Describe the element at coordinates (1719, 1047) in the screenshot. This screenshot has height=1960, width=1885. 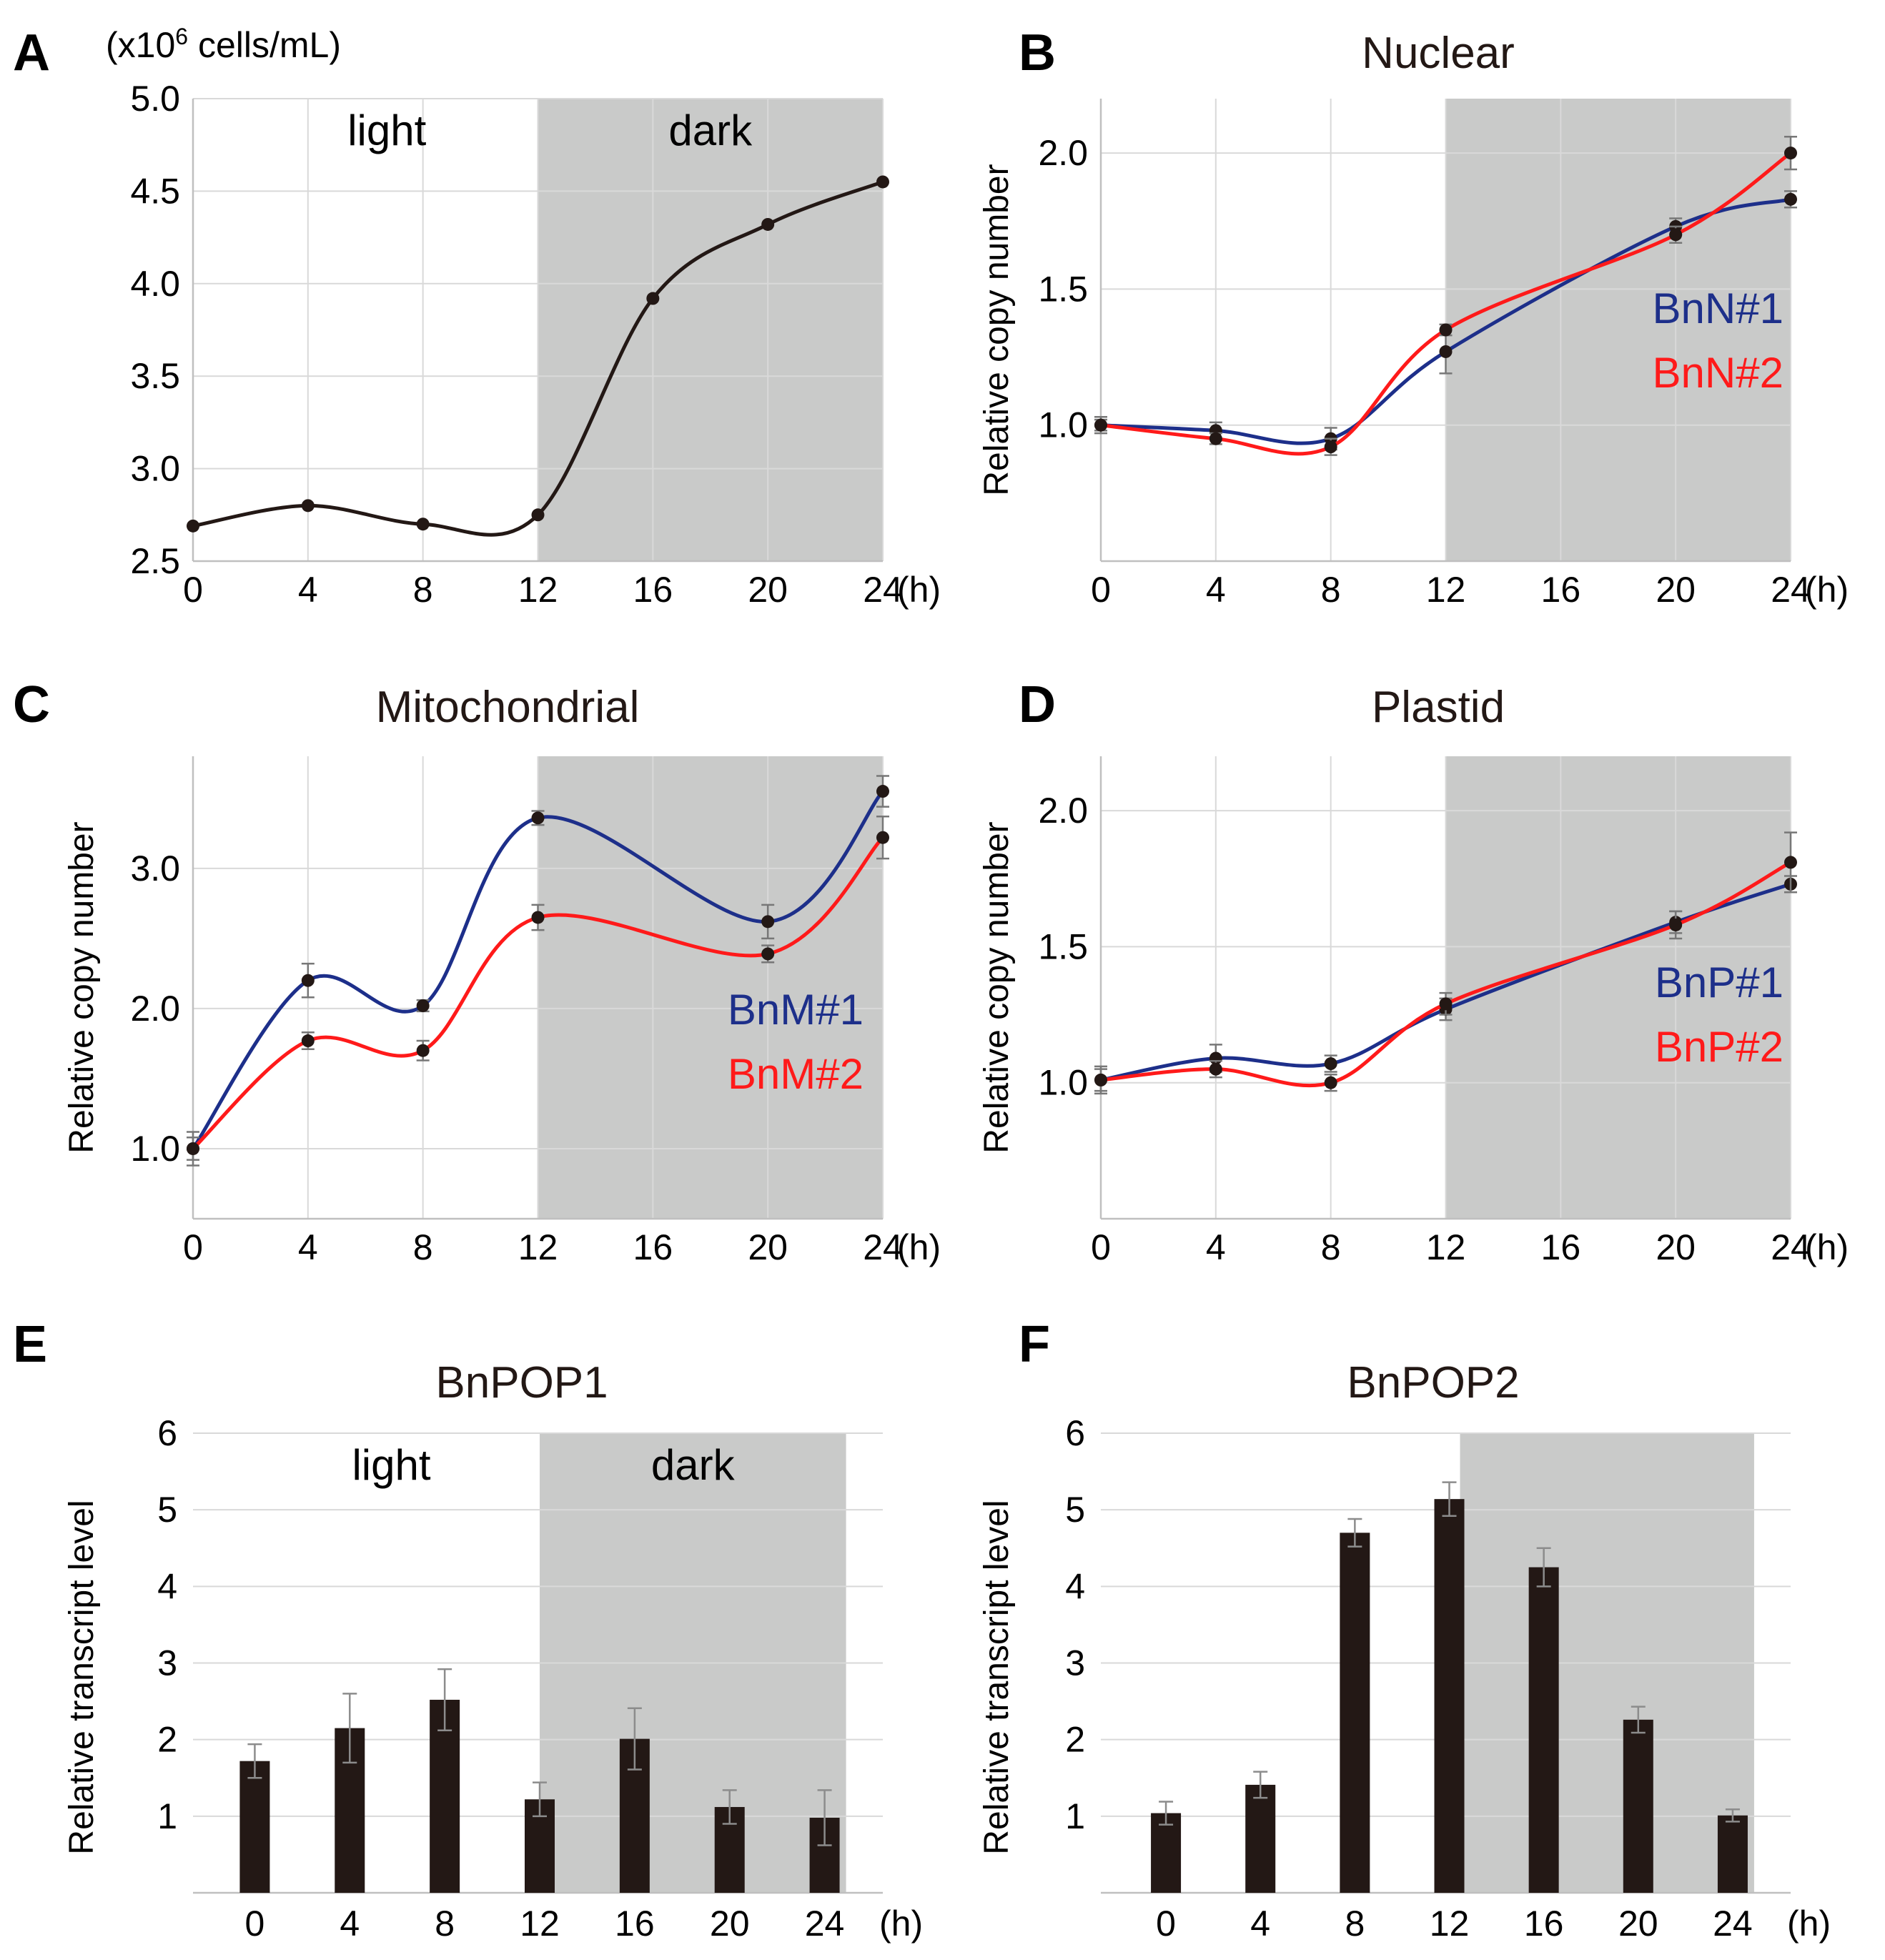
I see `legend-entry: BnP#2` at that location.